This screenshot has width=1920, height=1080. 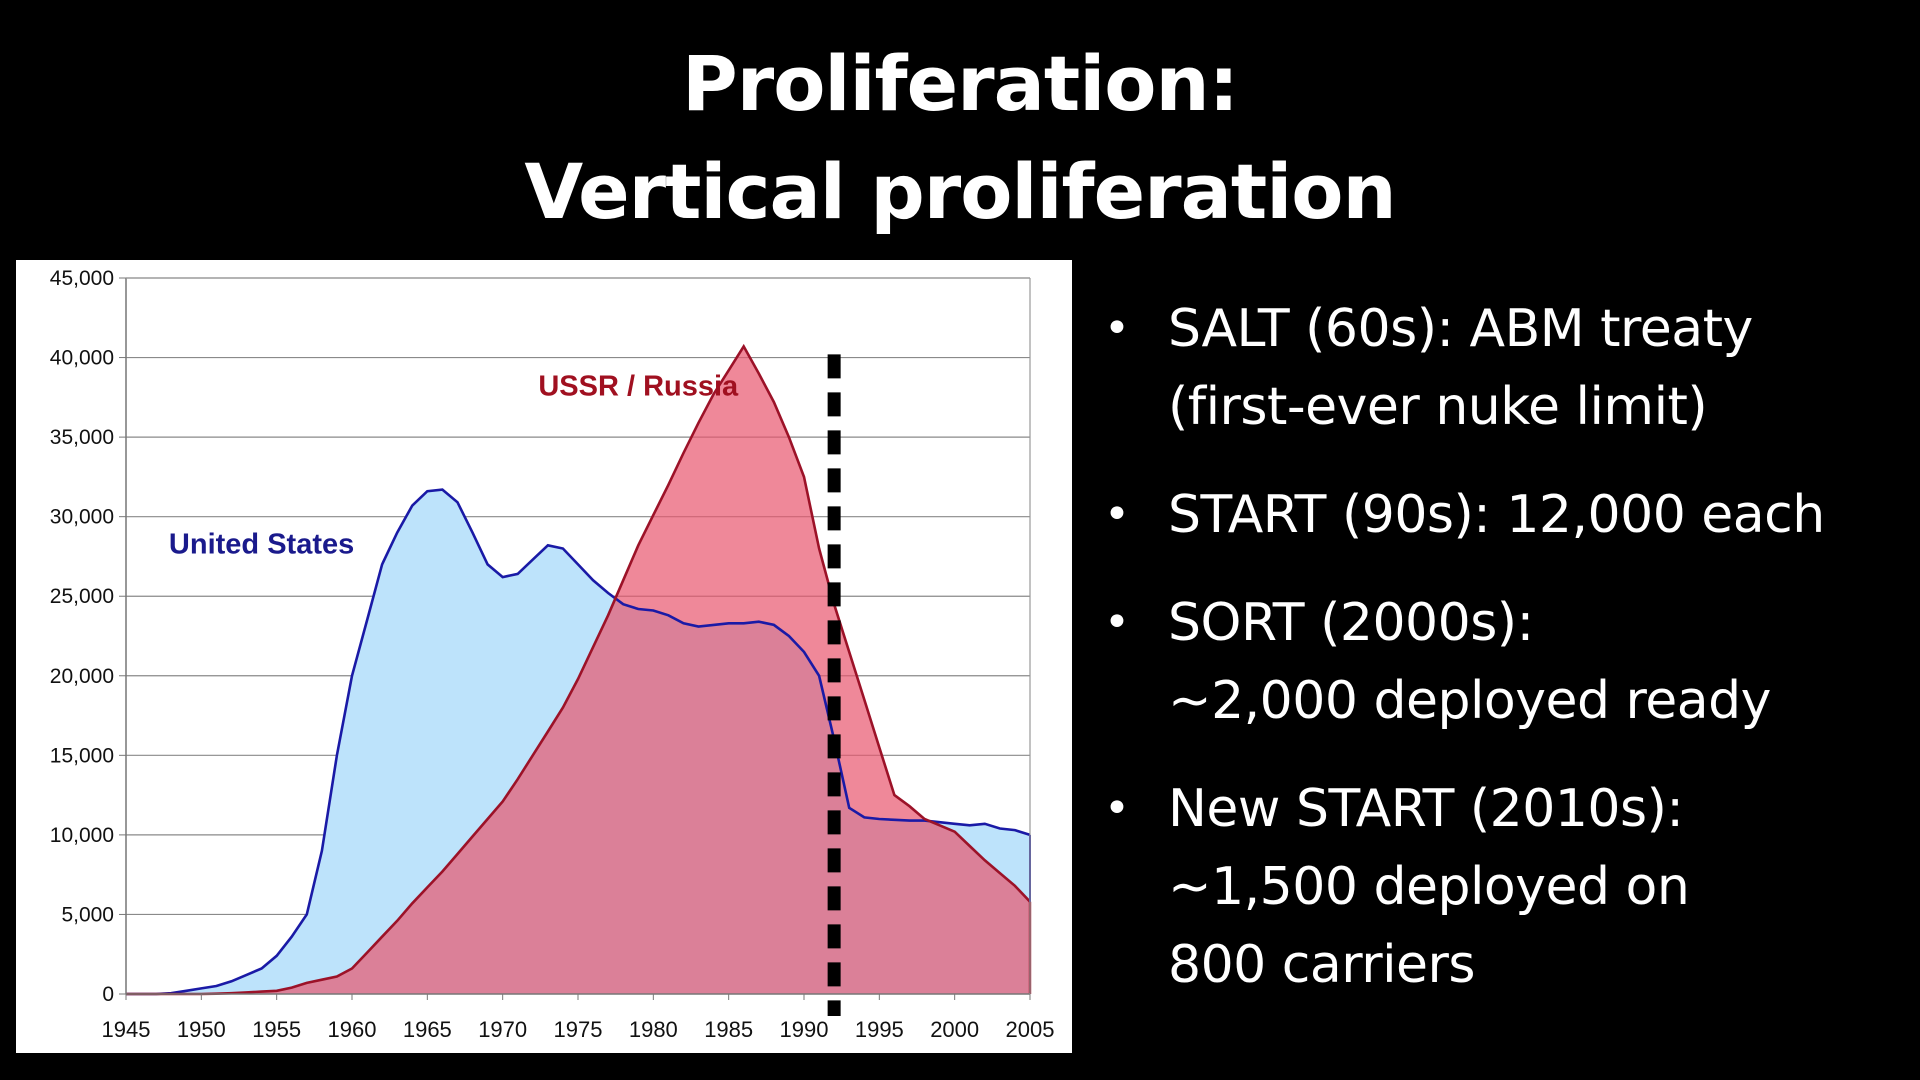 What do you see at coordinates (352, 1029) in the screenshot?
I see `x-tick-label: 1960` at bounding box center [352, 1029].